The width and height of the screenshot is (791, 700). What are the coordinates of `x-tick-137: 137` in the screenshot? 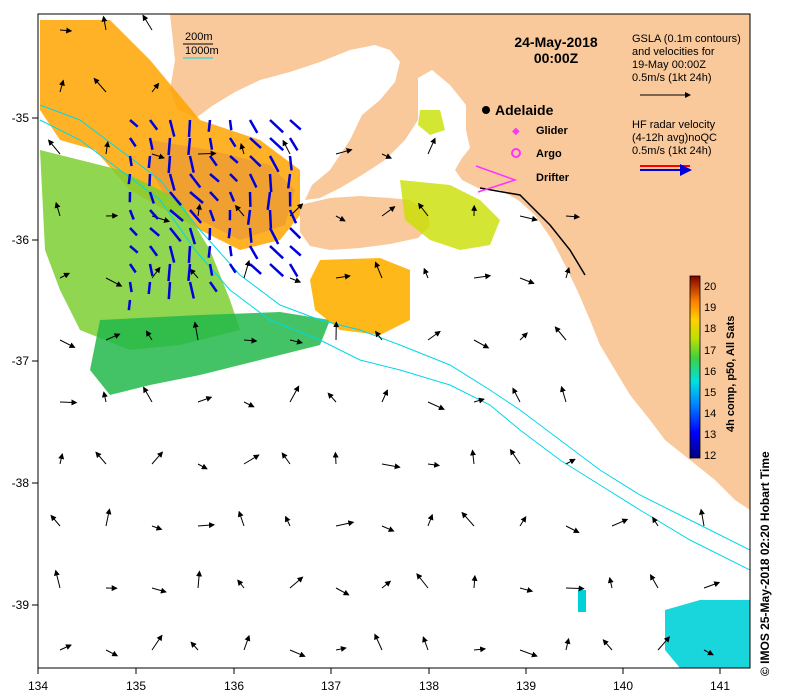 It's located at (331, 686).